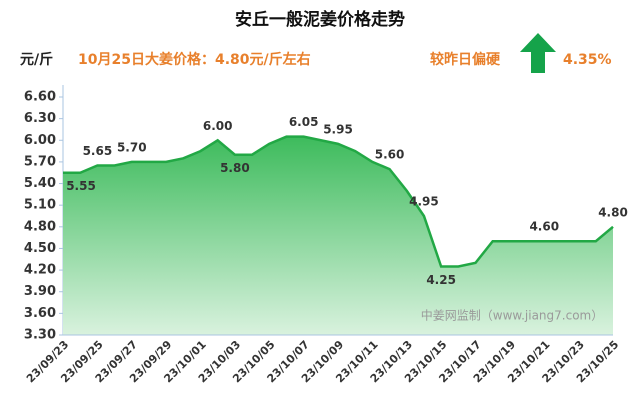  I want to click on y-tick-label: 6.60, so click(40, 97).